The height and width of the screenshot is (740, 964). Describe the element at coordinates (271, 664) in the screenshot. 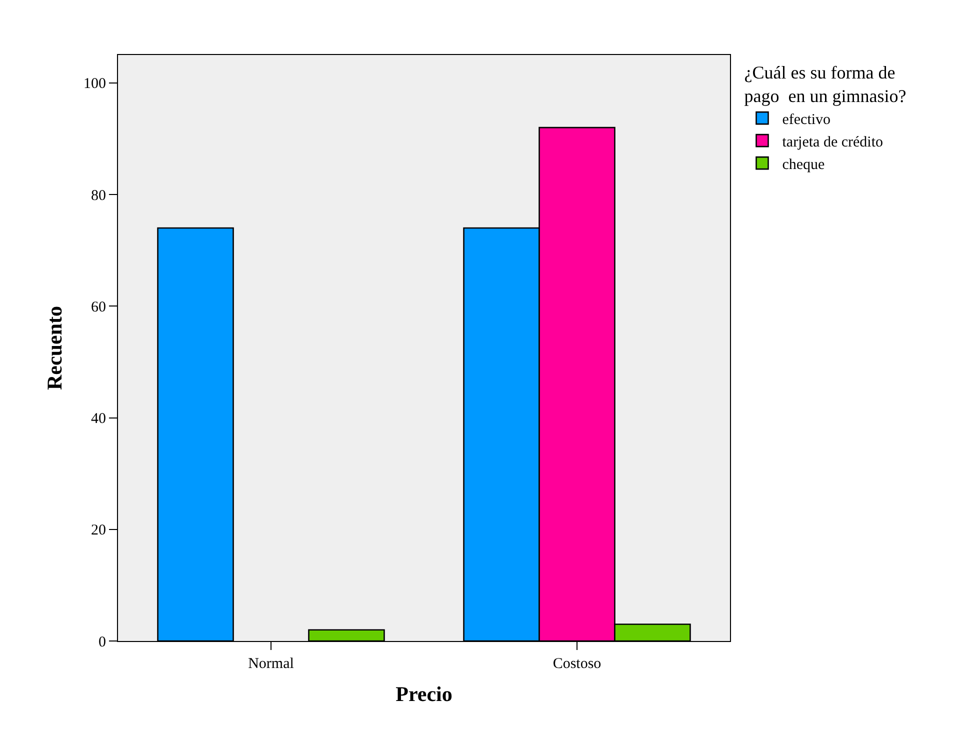

I see `x-tick-label: Normal` at that location.